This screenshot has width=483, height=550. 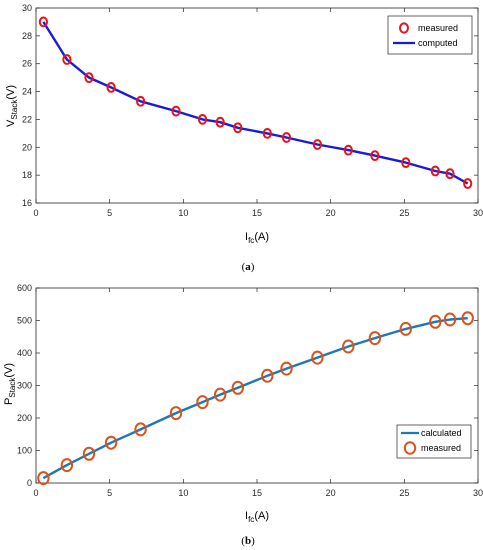 What do you see at coordinates (248, 541) in the screenshot?
I see `chart-b-caption: (b)` at bounding box center [248, 541].